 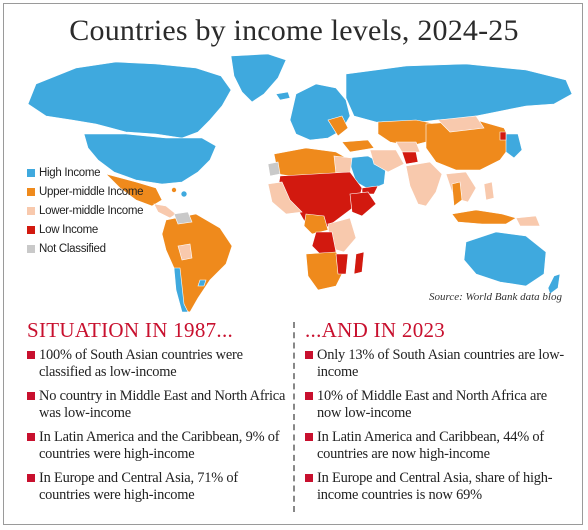 What do you see at coordinates (375, 330) in the screenshot?
I see `heading-2023: ...AND IN 2023` at bounding box center [375, 330].